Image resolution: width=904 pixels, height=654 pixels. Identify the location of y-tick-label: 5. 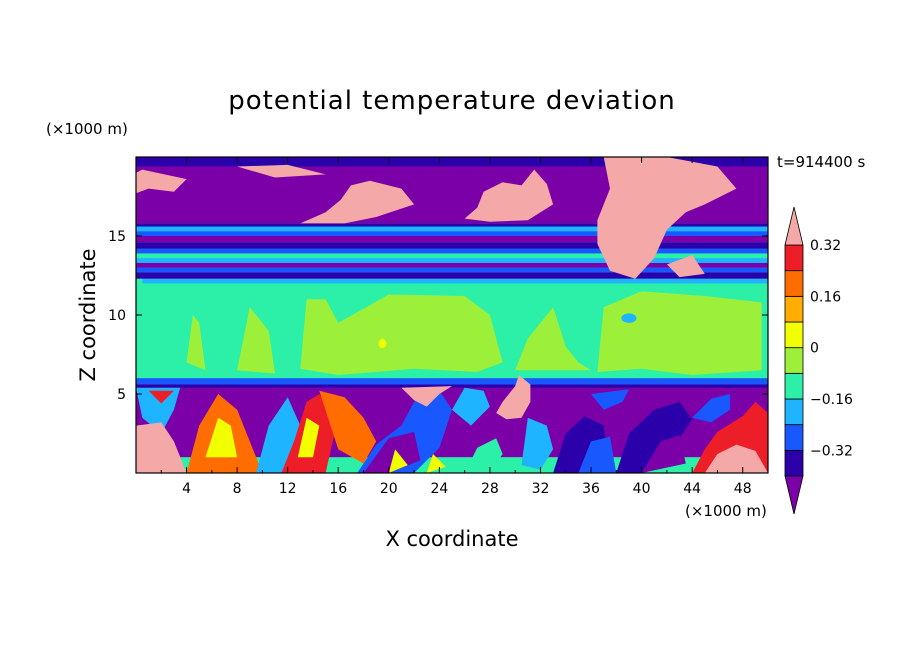
(121, 395).